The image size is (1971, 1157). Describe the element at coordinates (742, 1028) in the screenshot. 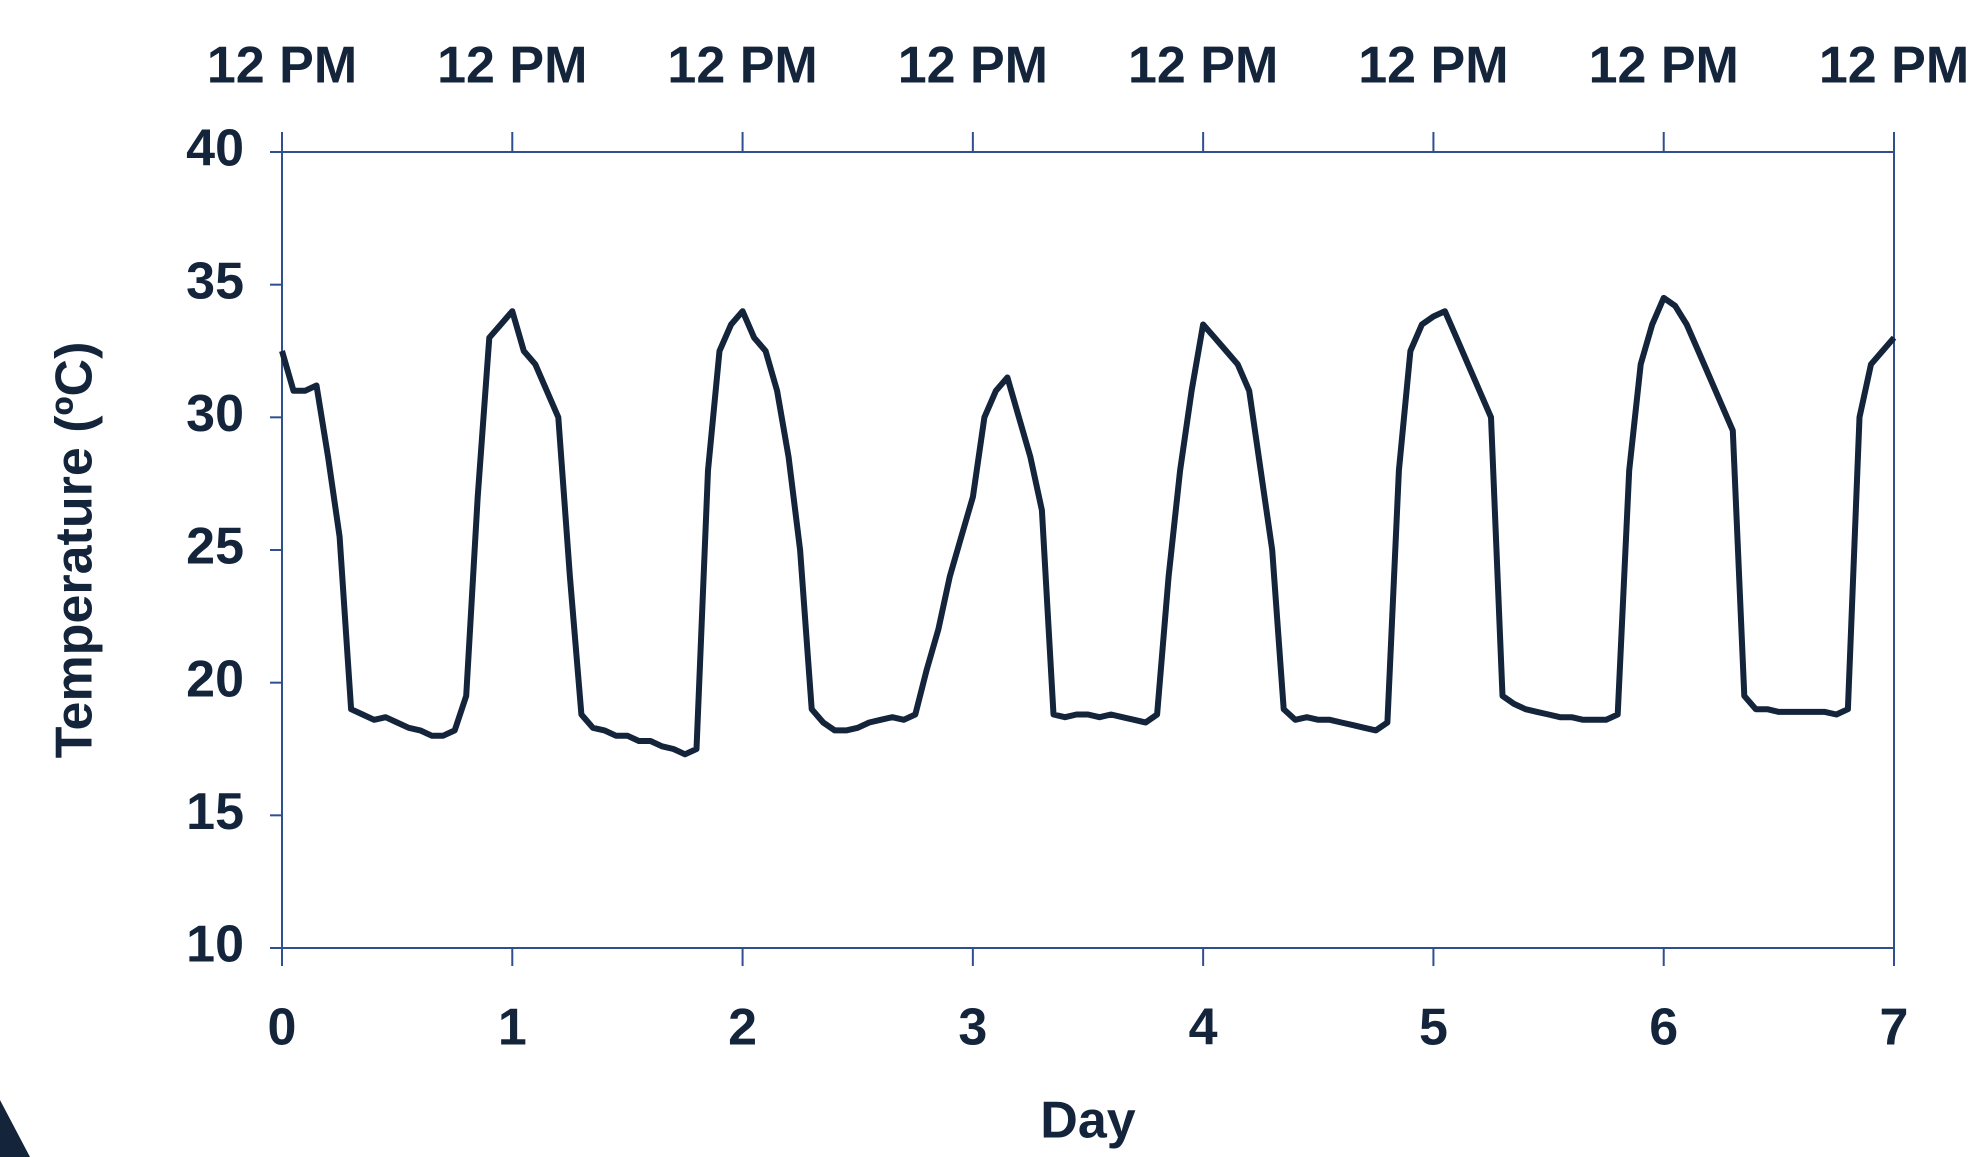

I see `x-tick-label: 2` at that location.